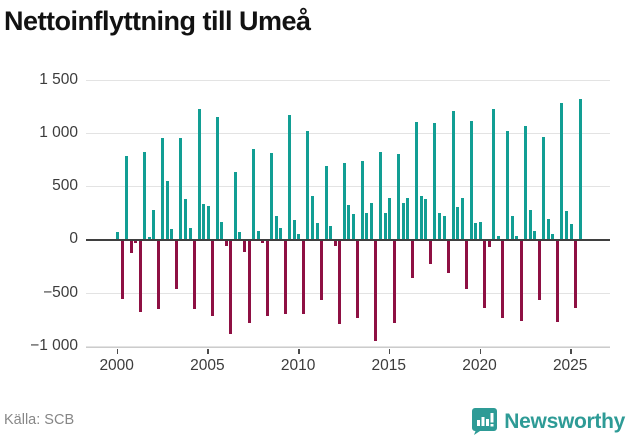  Describe the element at coordinates (207, 365) in the screenshot. I see `x-tick-label: 2005` at that location.